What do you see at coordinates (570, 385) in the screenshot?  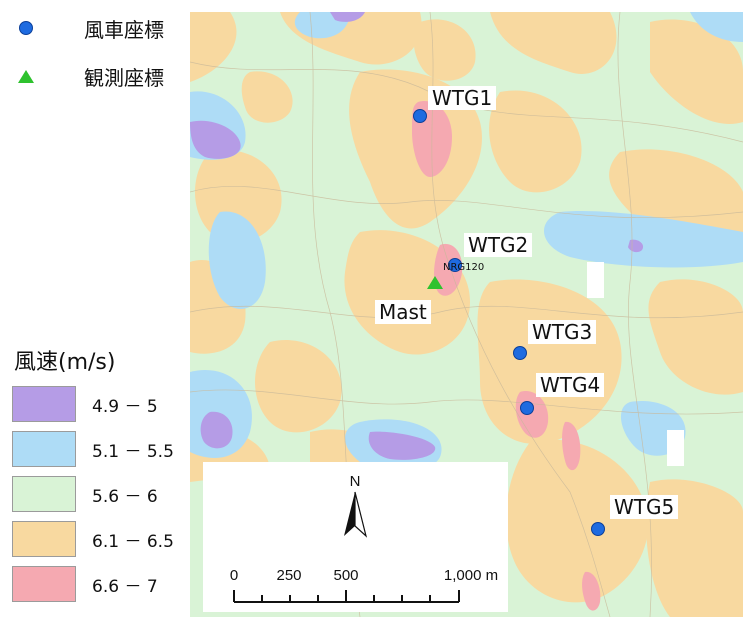 I see `wtg4-label: WTG4` at bounding box center [570, 385].